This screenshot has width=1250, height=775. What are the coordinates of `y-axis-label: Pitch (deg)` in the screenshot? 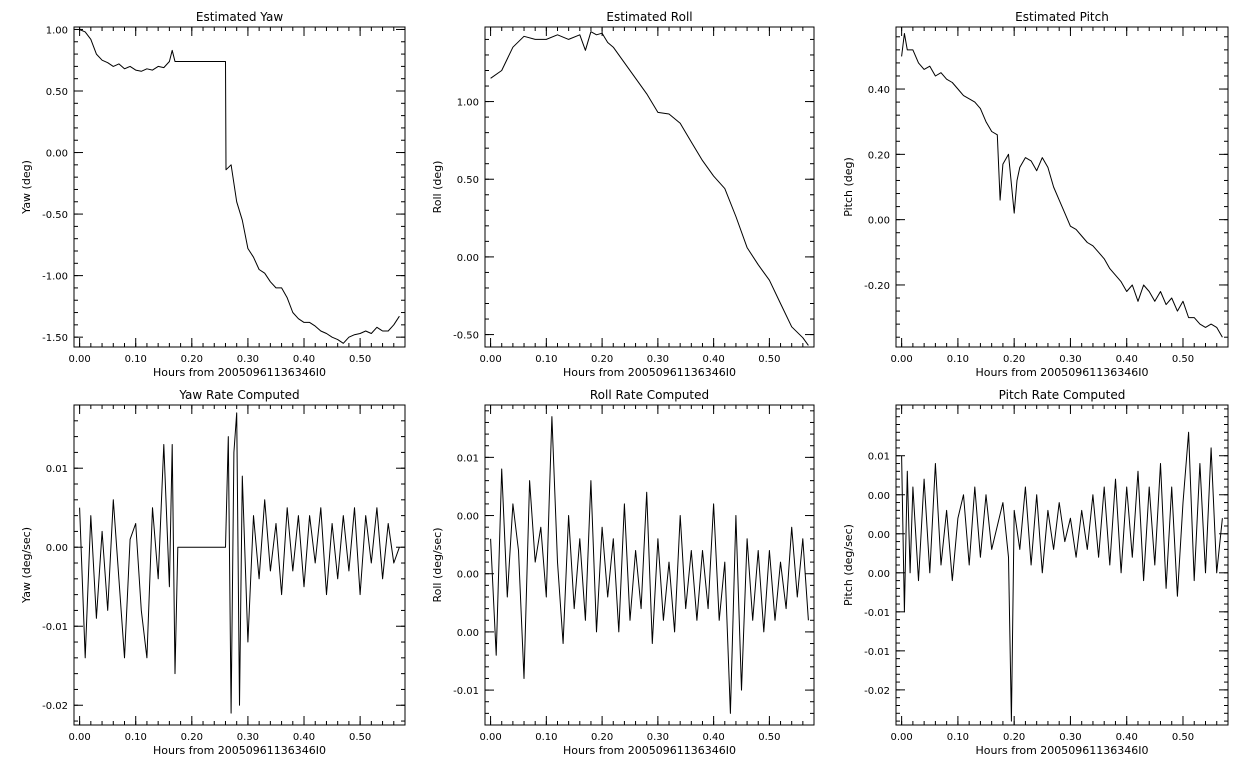 It's located at (848, 187).